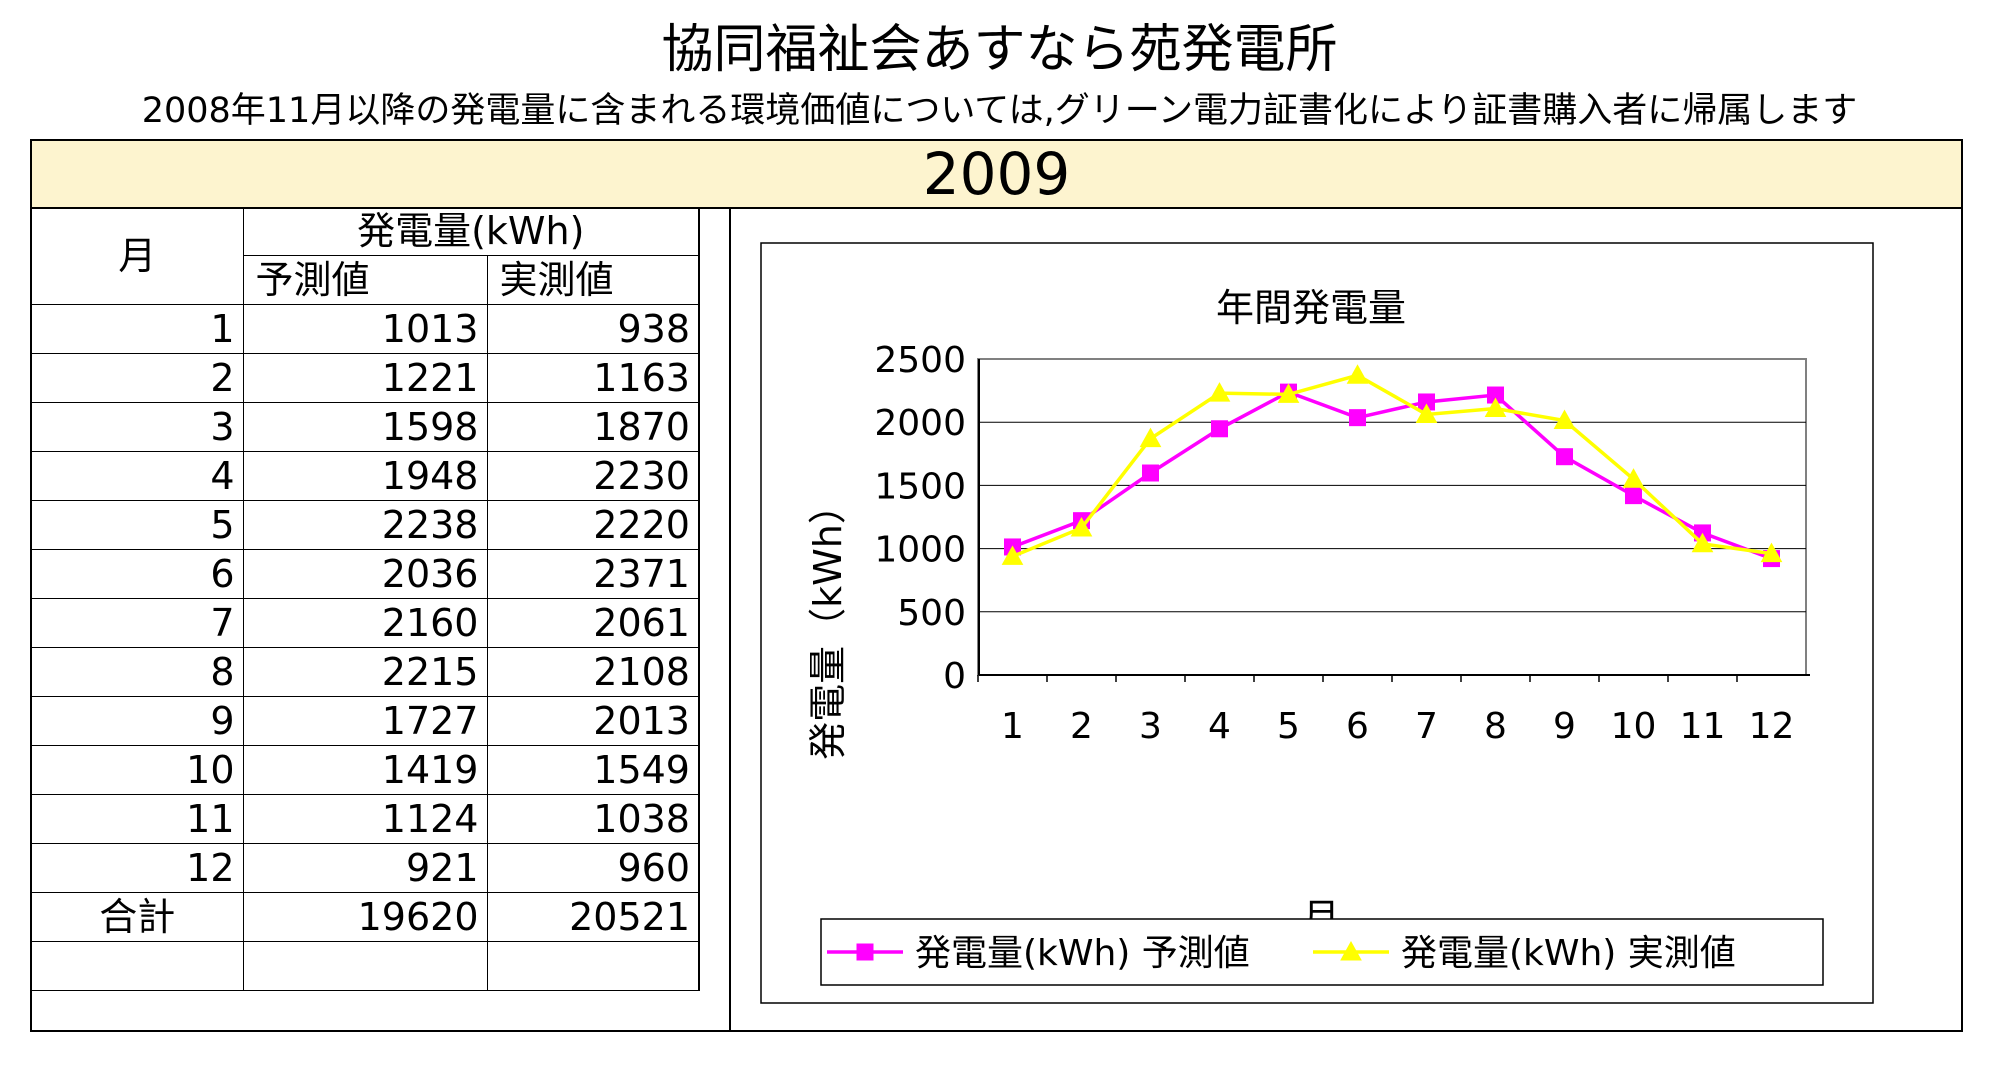 This screenshot has width=1999, height=1085. What do you see at coordinates (828, 623) in the screenshot?
I see `y-axis-label: 発電量（kWh）` at bounding box center [828, 623].